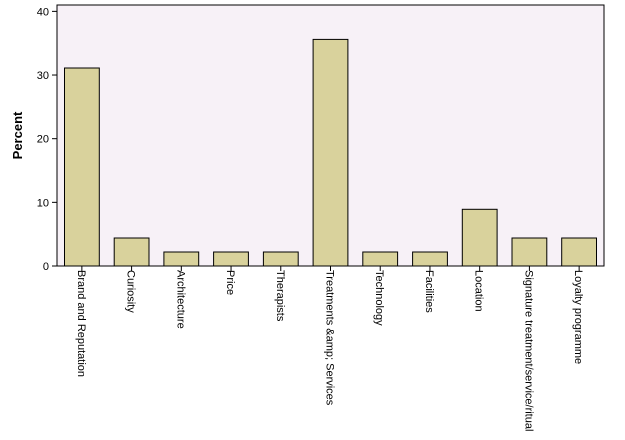 This screenshot has height=440, width=625. Describe the element at coordinates (528, 350) in the screenshot. I see `x-tick-label: Signature treatment/service/ritual` at that location.